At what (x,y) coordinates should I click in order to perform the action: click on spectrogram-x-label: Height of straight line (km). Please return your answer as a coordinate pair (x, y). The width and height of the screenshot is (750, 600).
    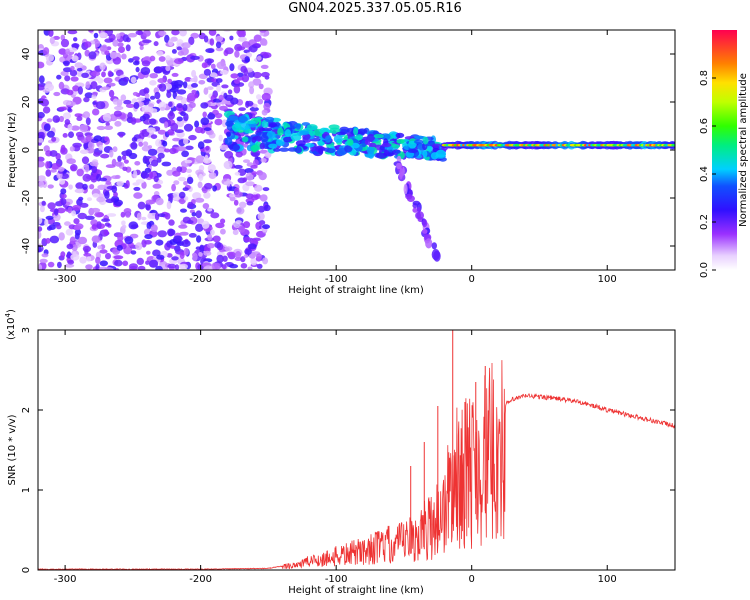
    Looking at the image, I should click on (356, 290).